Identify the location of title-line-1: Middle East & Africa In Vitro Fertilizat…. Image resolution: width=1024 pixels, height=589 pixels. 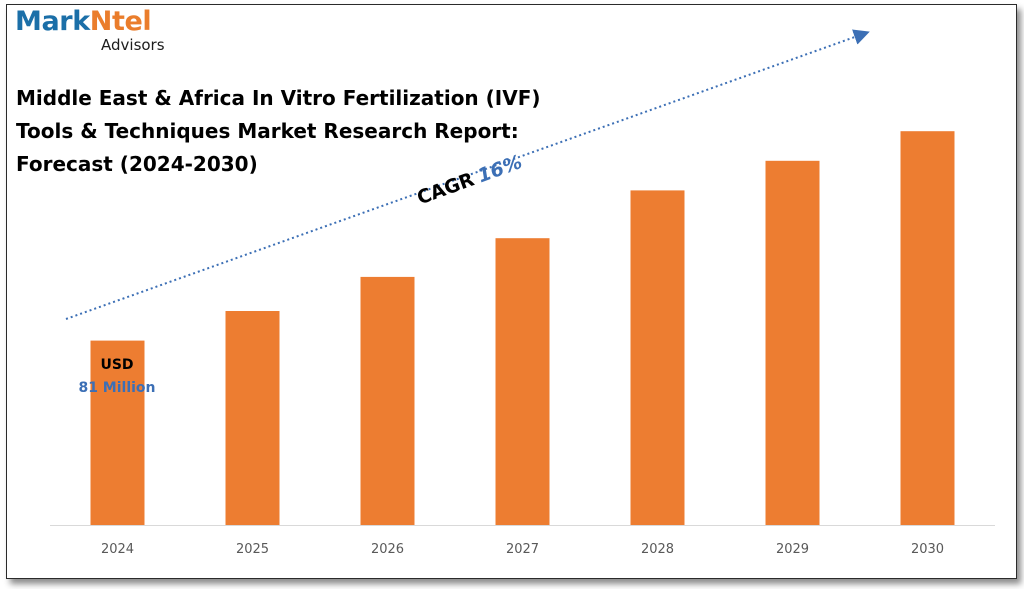
(278, 98).